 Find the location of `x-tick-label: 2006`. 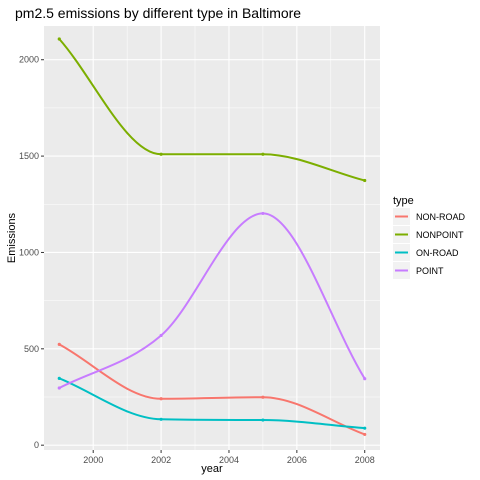

x-tick-label: 2006 is located at coordinates (297, 460).